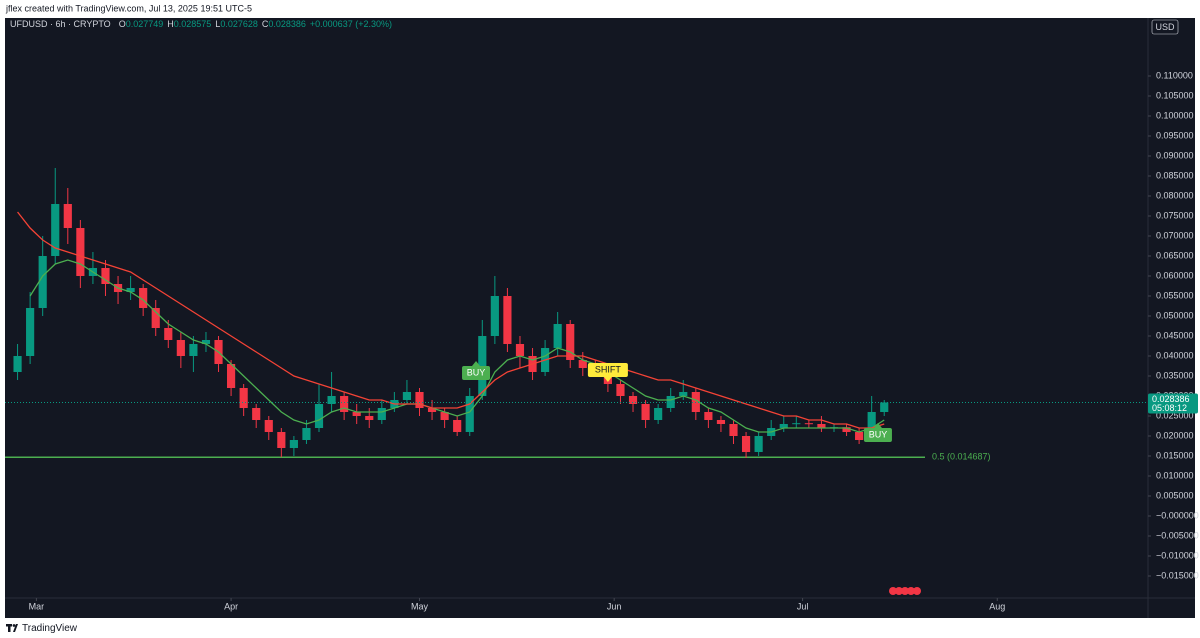  What do you see at coordinates (1175, 335) in the screenshot?
I see `y-tick-label: 0.045000` at bounding box center [1175, 335].